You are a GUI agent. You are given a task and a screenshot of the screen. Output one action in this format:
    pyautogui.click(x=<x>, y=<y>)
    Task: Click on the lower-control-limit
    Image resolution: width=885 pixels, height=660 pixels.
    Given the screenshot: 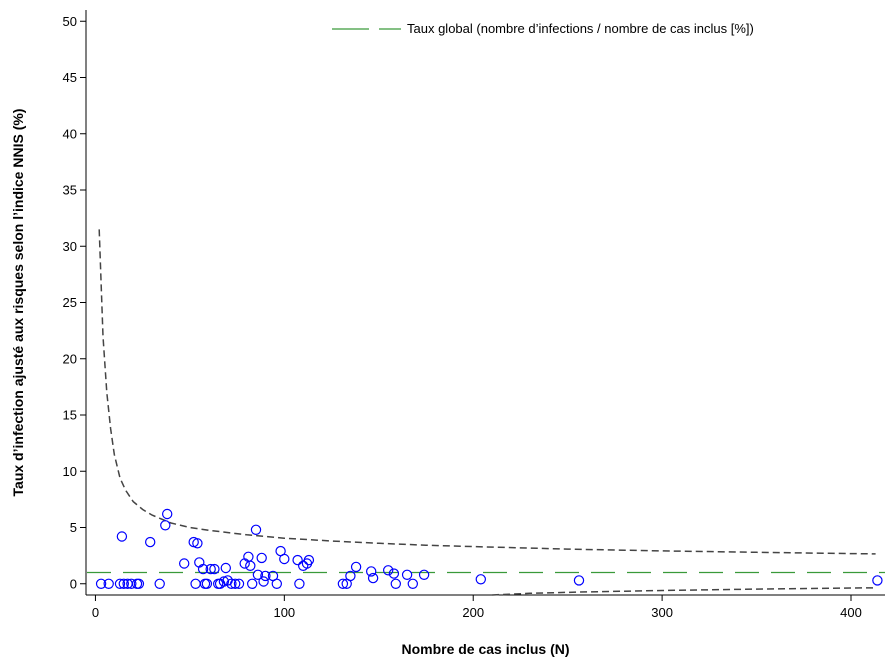 What is the action you would take?
    pyautogui.click(x=684, y=591)
    